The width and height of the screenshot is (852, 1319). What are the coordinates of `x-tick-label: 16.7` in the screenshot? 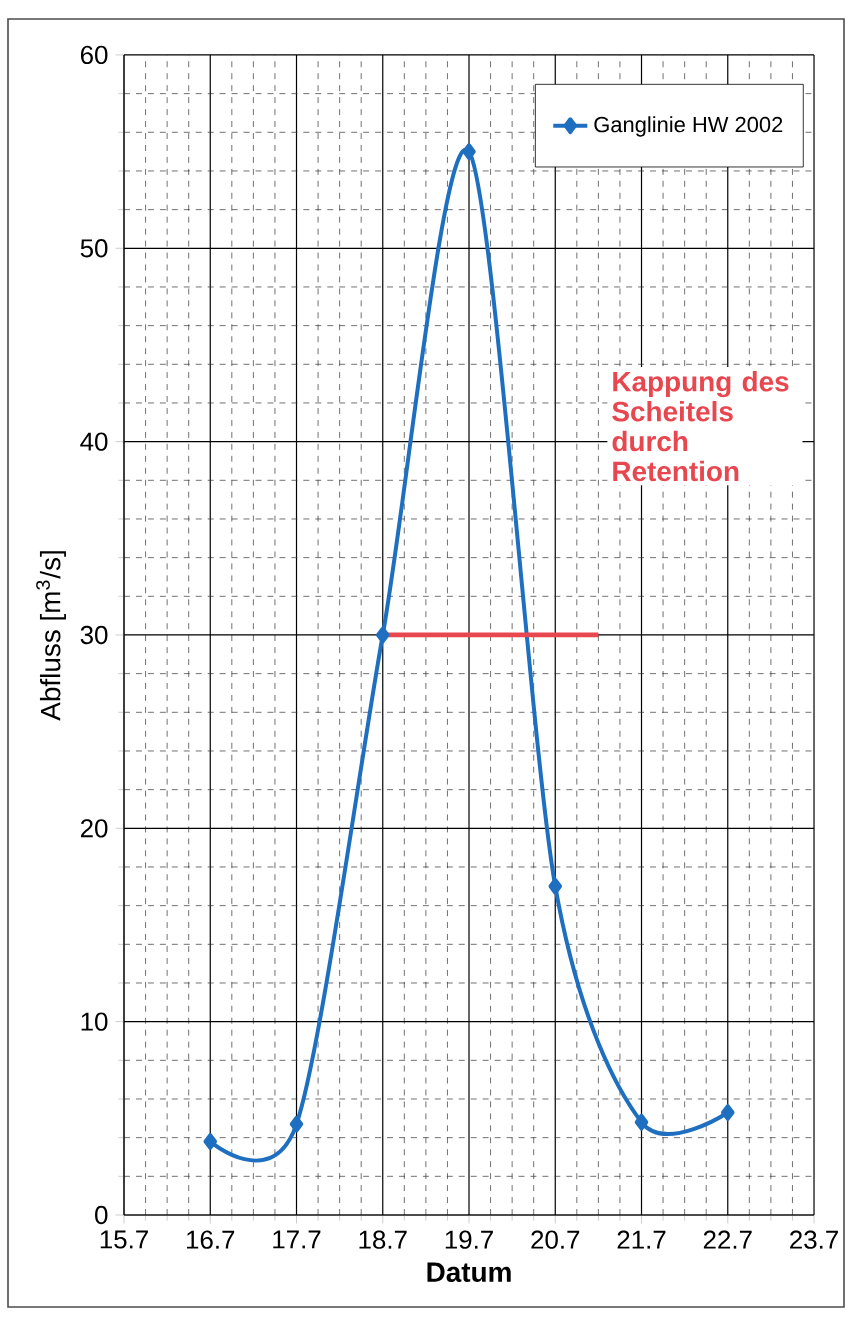 It's located at (211, 1239).